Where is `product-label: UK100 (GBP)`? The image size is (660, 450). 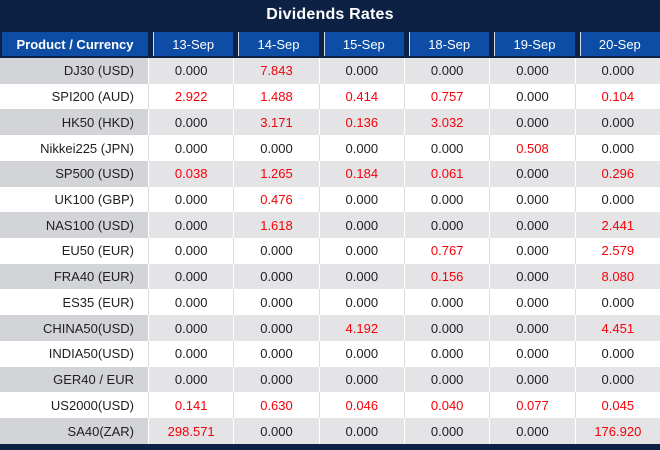
product-label: UK100 (GBP) is located at coordinates (74, 199).